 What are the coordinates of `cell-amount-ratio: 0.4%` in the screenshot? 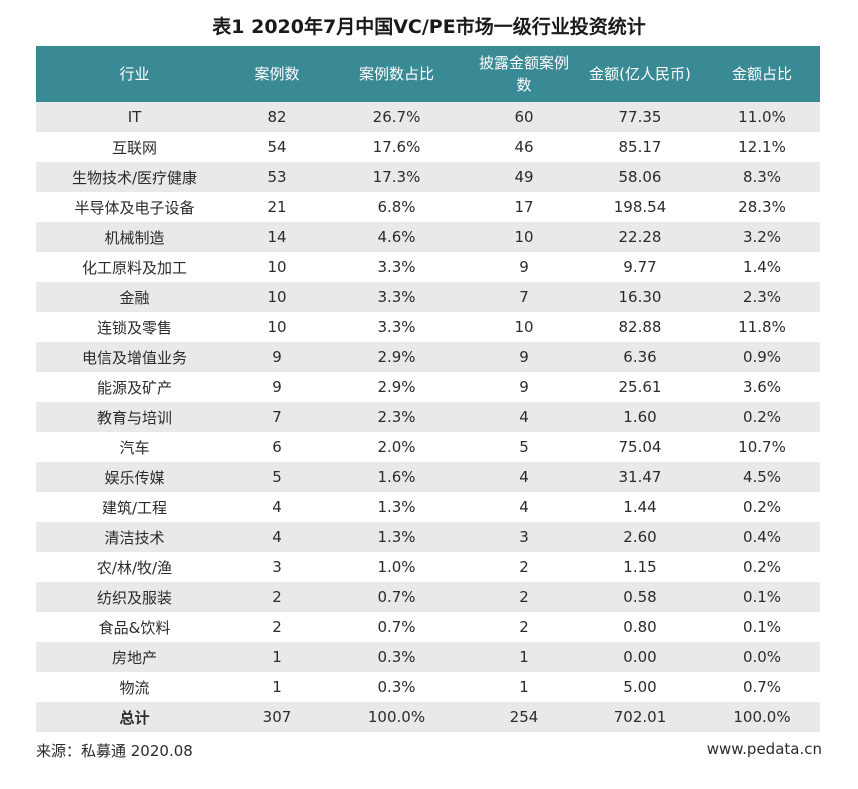 It's located at (762, 537).